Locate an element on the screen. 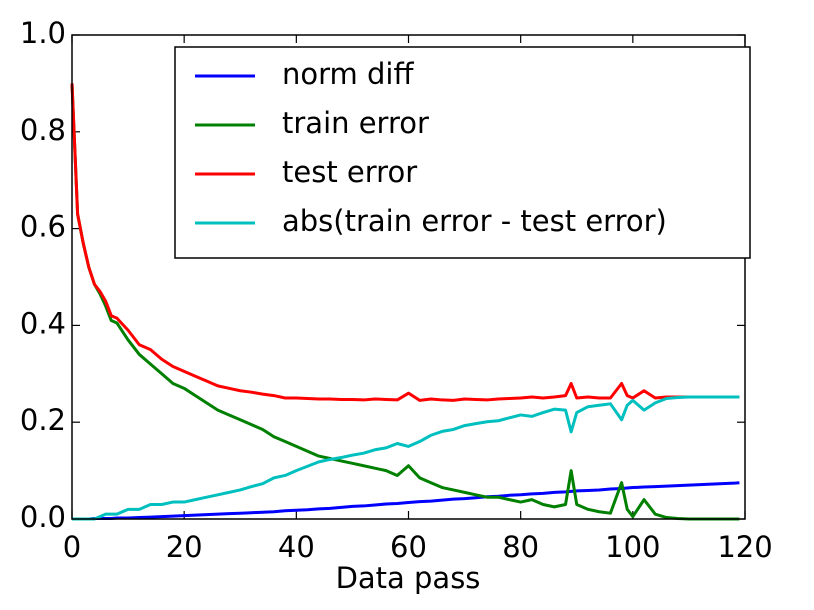 This screenshot has width=814, height=610. x-tick-label: 0 is located at coordinates (72, 547).